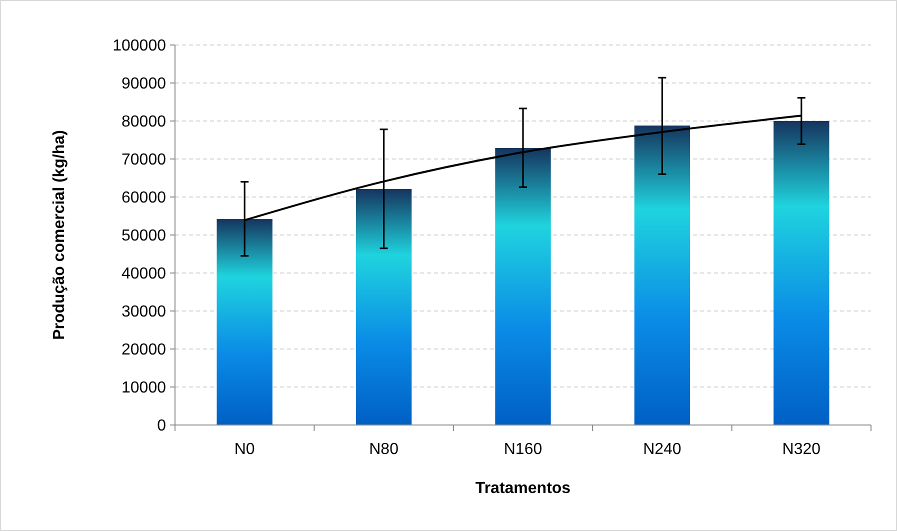  Describe the element at coordinates (144, 350) in the screenshot. I see `y-tick-label: 20000` at that location.